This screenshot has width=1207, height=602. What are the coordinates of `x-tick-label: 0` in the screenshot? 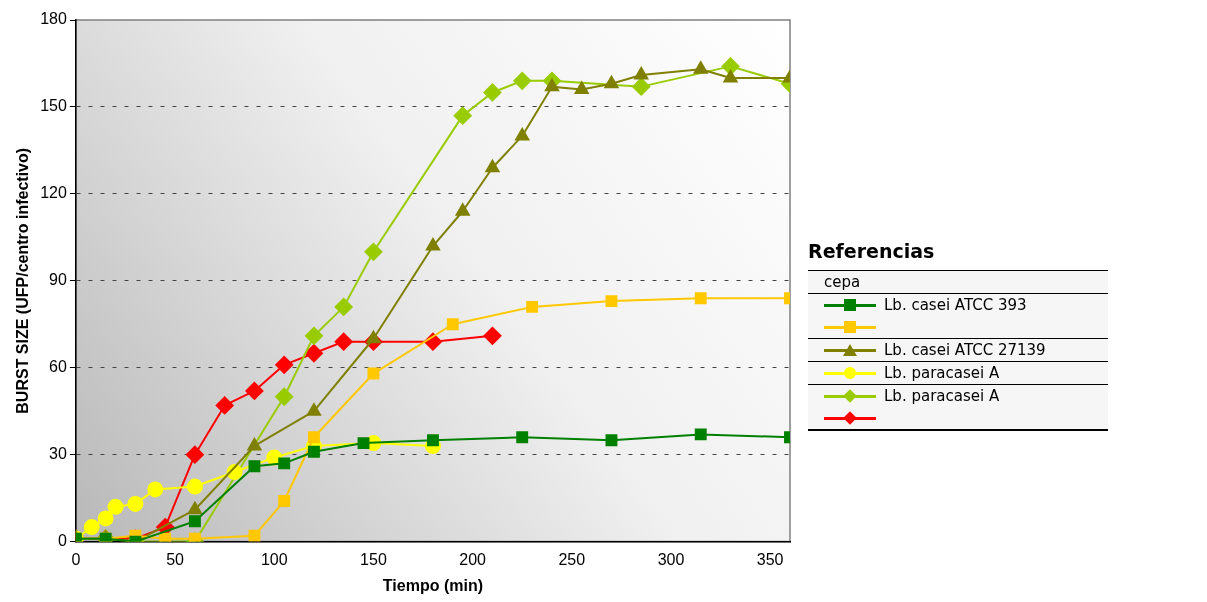 It's located at (76, 559).